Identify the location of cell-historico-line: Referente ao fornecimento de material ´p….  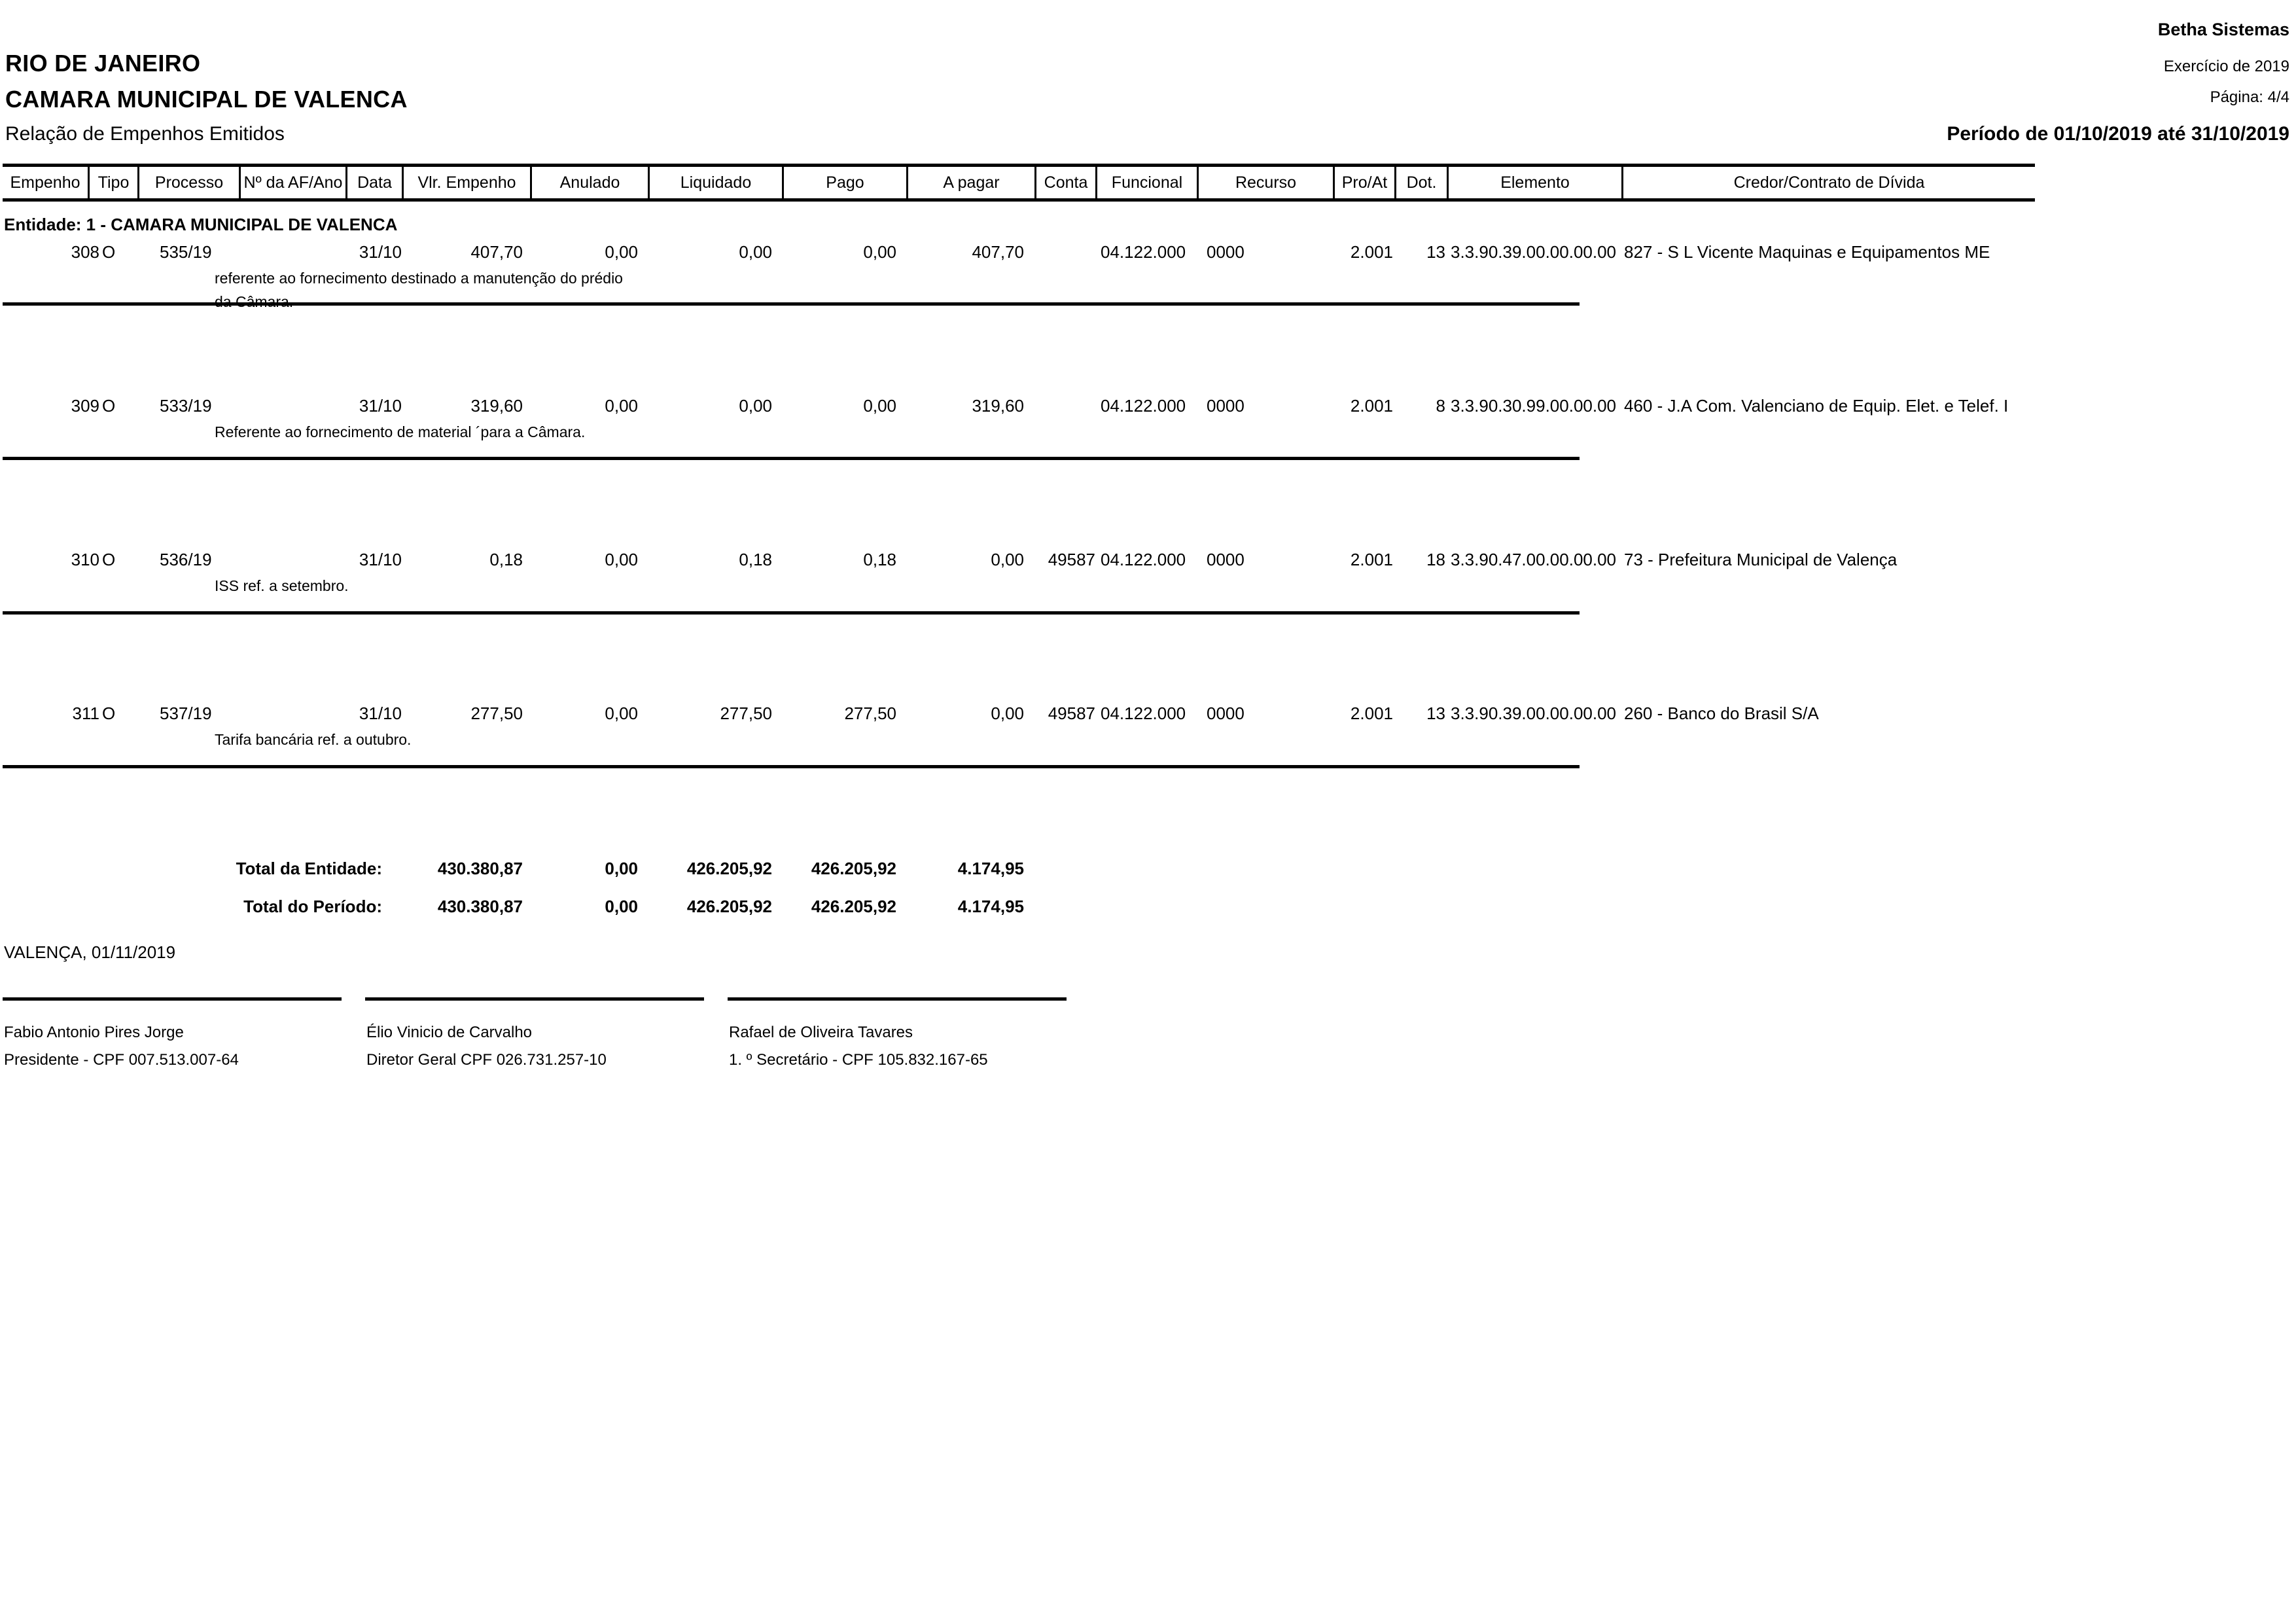
(400, 431).